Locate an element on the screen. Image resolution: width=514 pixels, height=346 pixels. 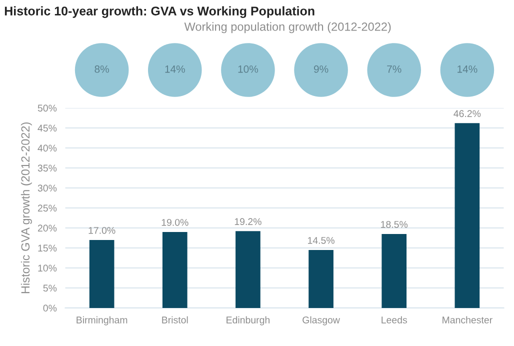
y-tick-label: 10% is located at coordinates (47, 268).